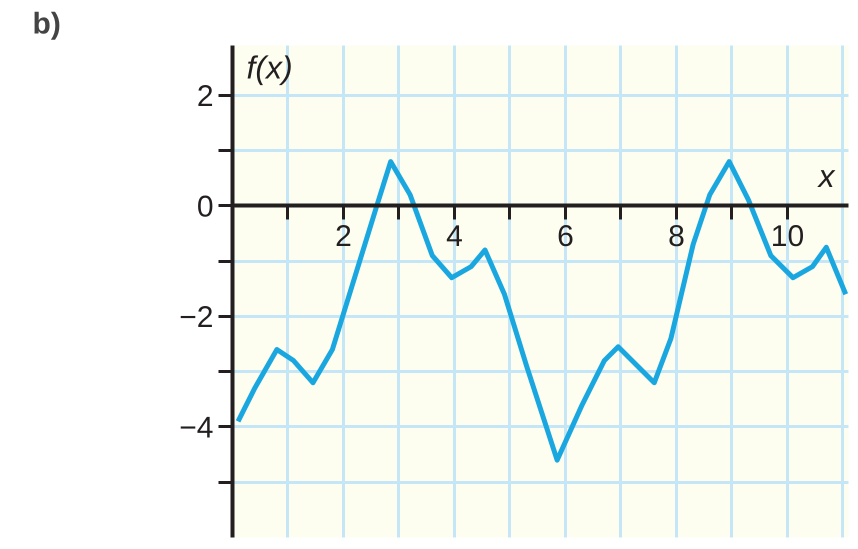 This screenshot has width=858, height=549. What do you see at coordinates (787, 236) in the screenshot?
I see `x-tick-label: 10` at bounding box center [787, 236].